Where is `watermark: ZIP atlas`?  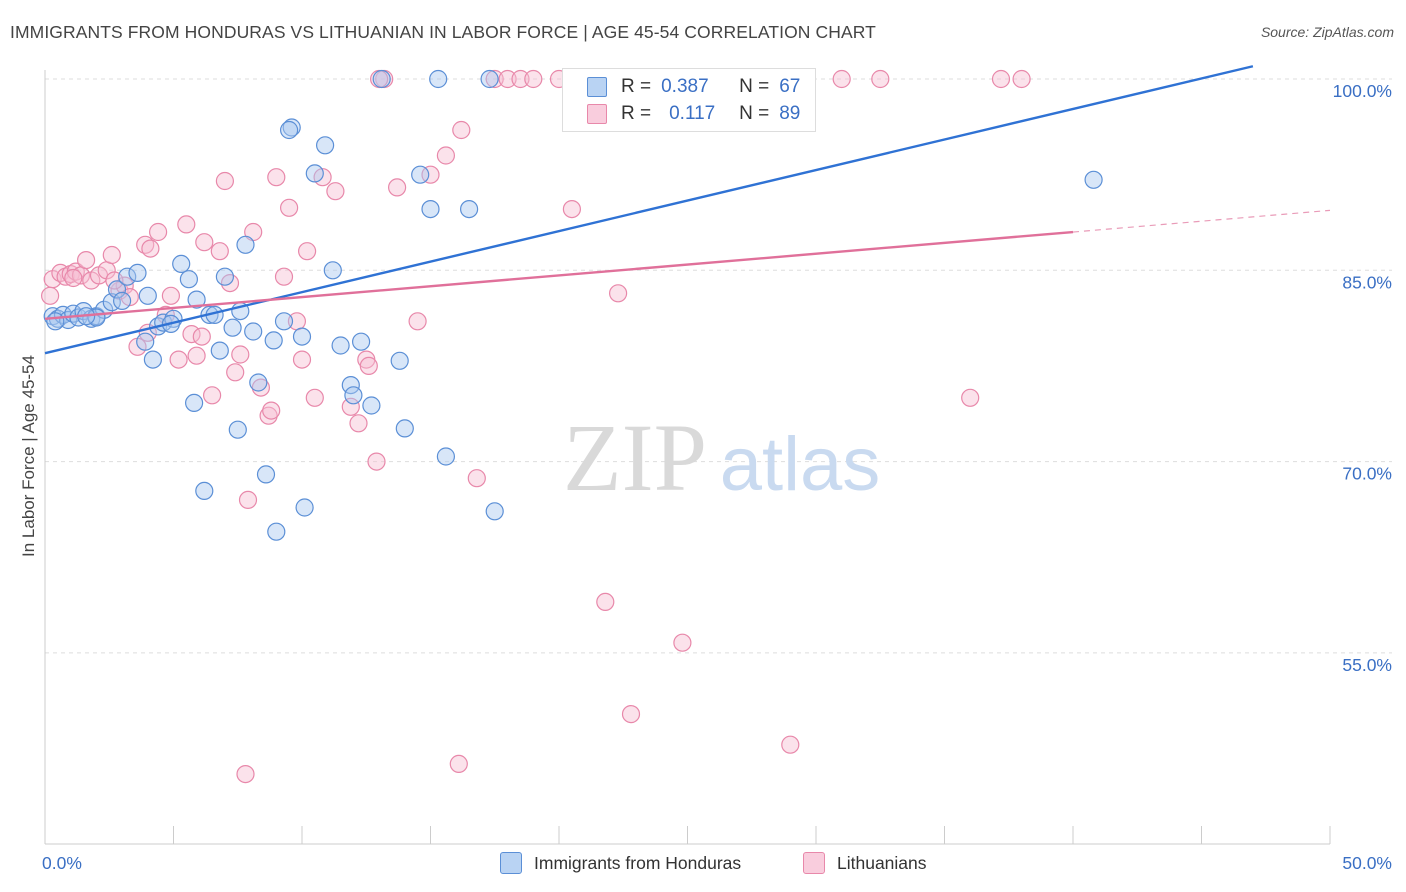
watermark: ZIP atlas is located at coordinates (721, 457).